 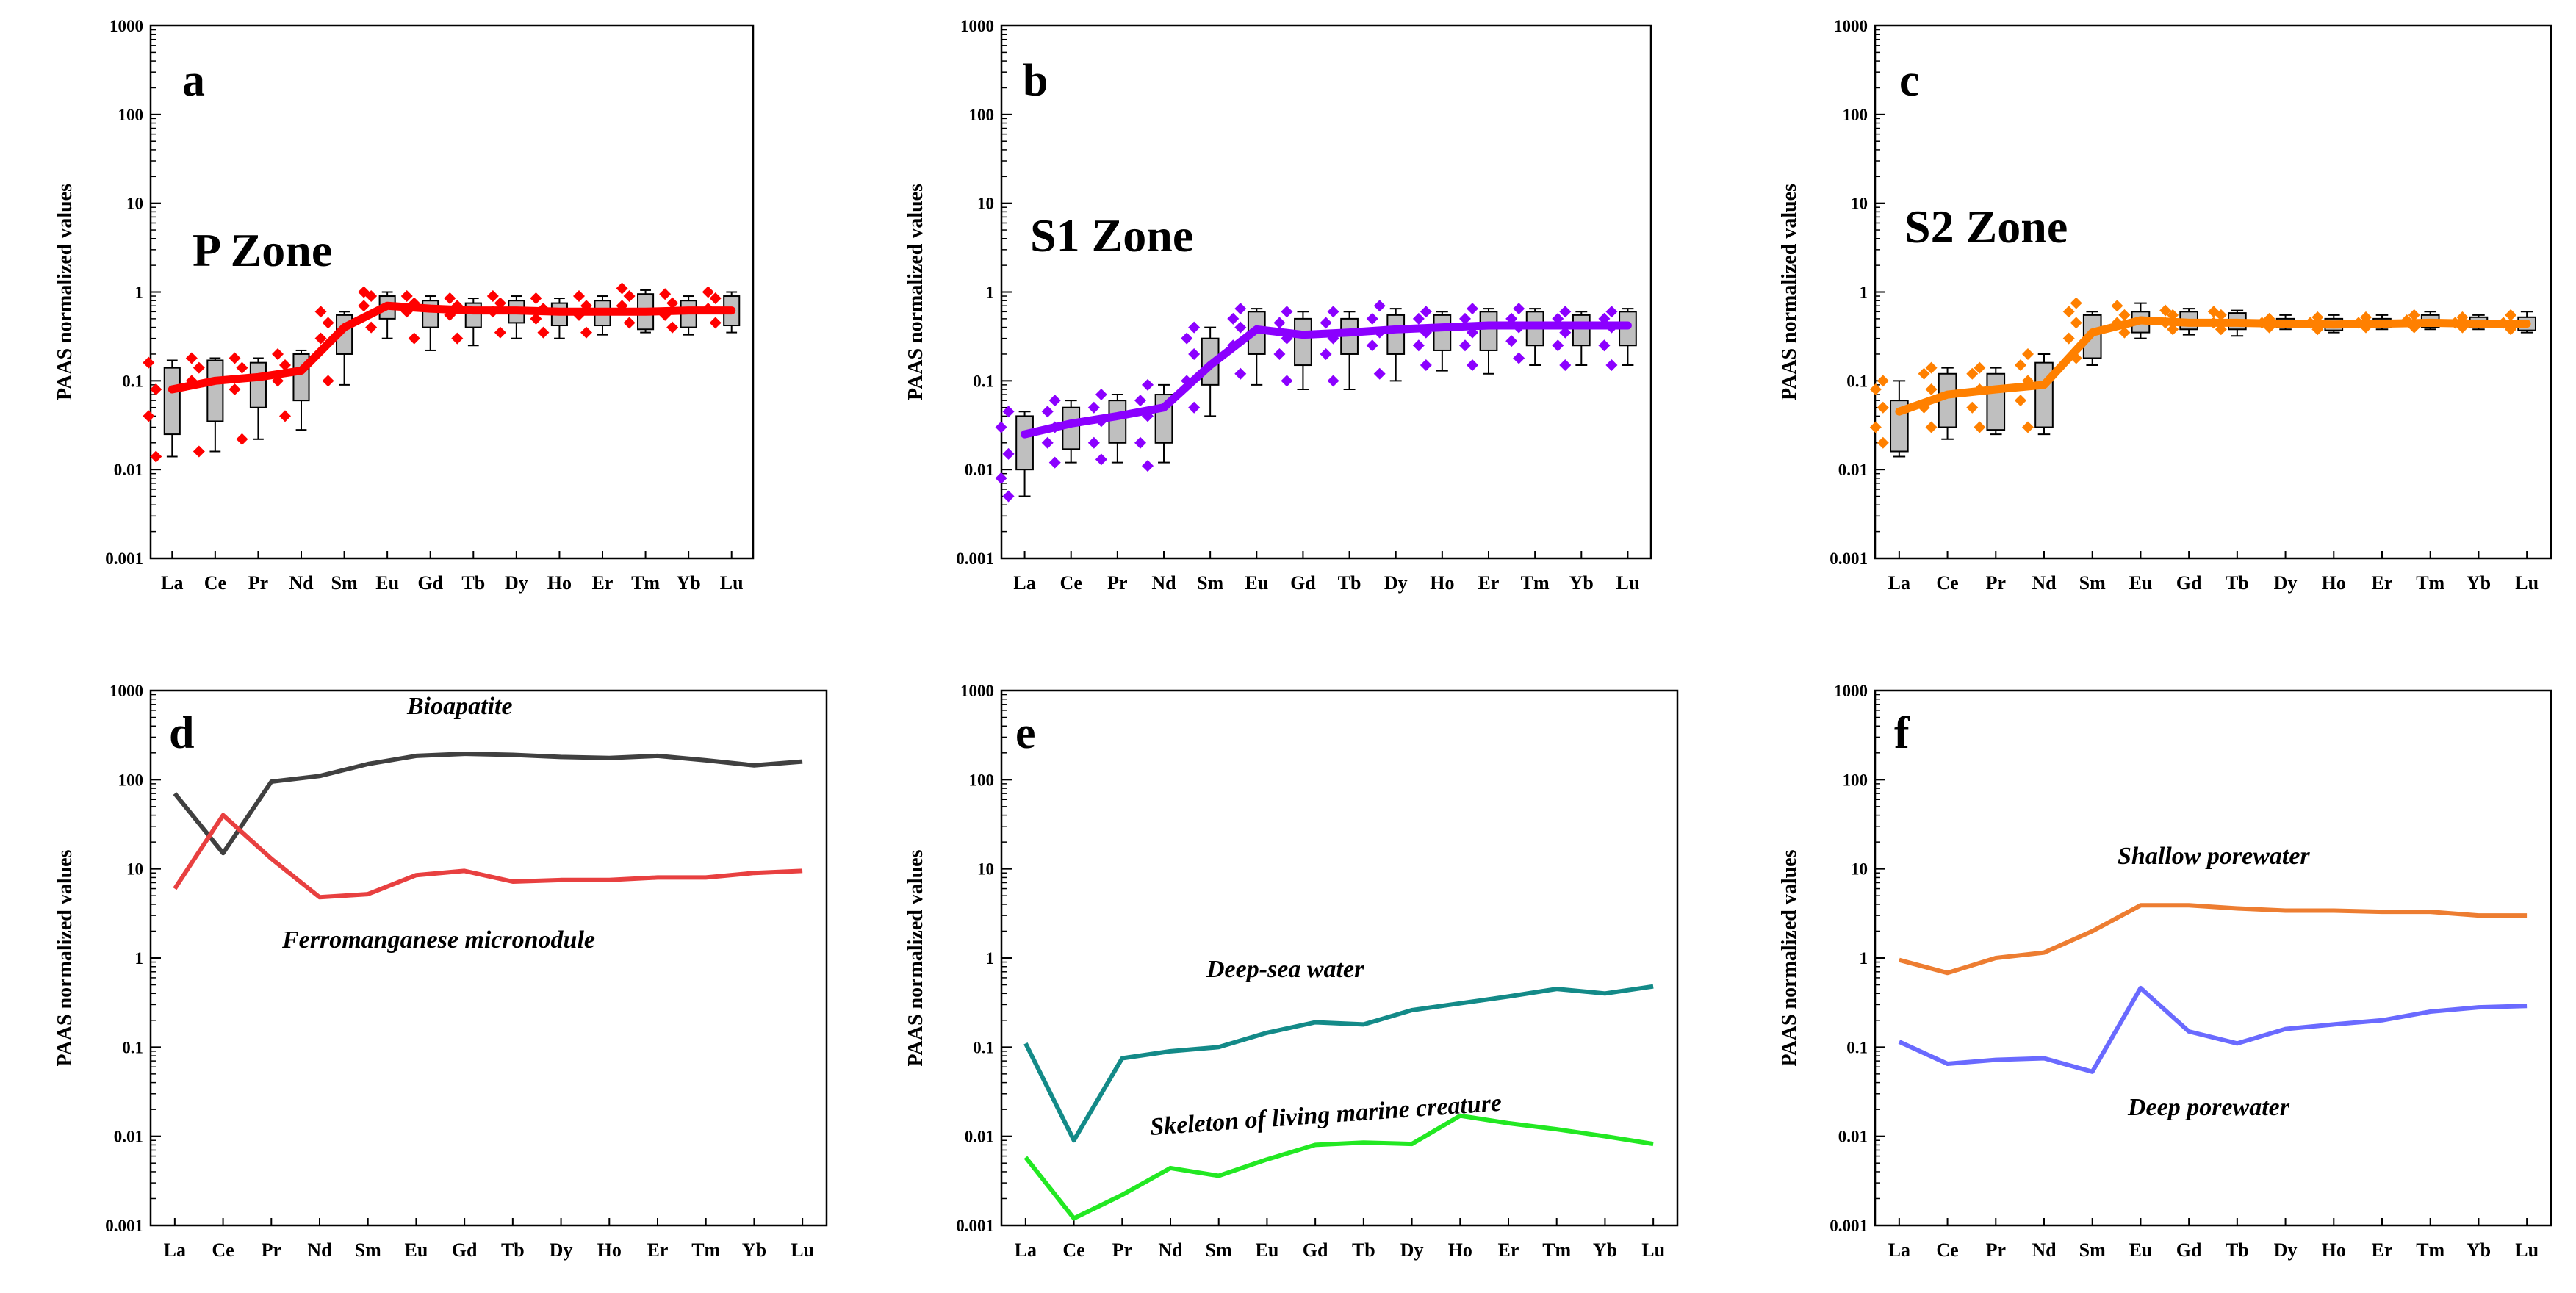 I want to click on panel-letter-a: a, so click(x=193, y=81).